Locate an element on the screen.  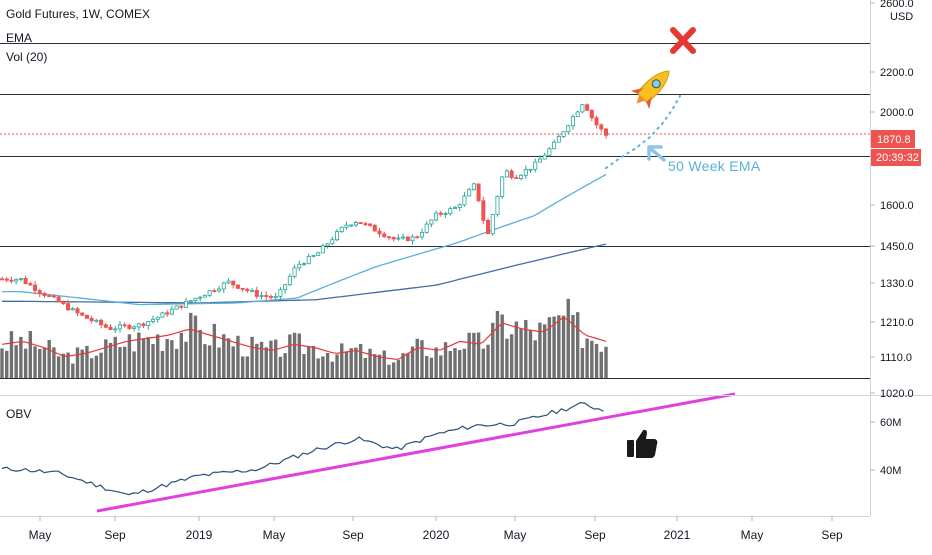
ema-annotation-text: 50 Week EMA is located at coordinates (714, 166).